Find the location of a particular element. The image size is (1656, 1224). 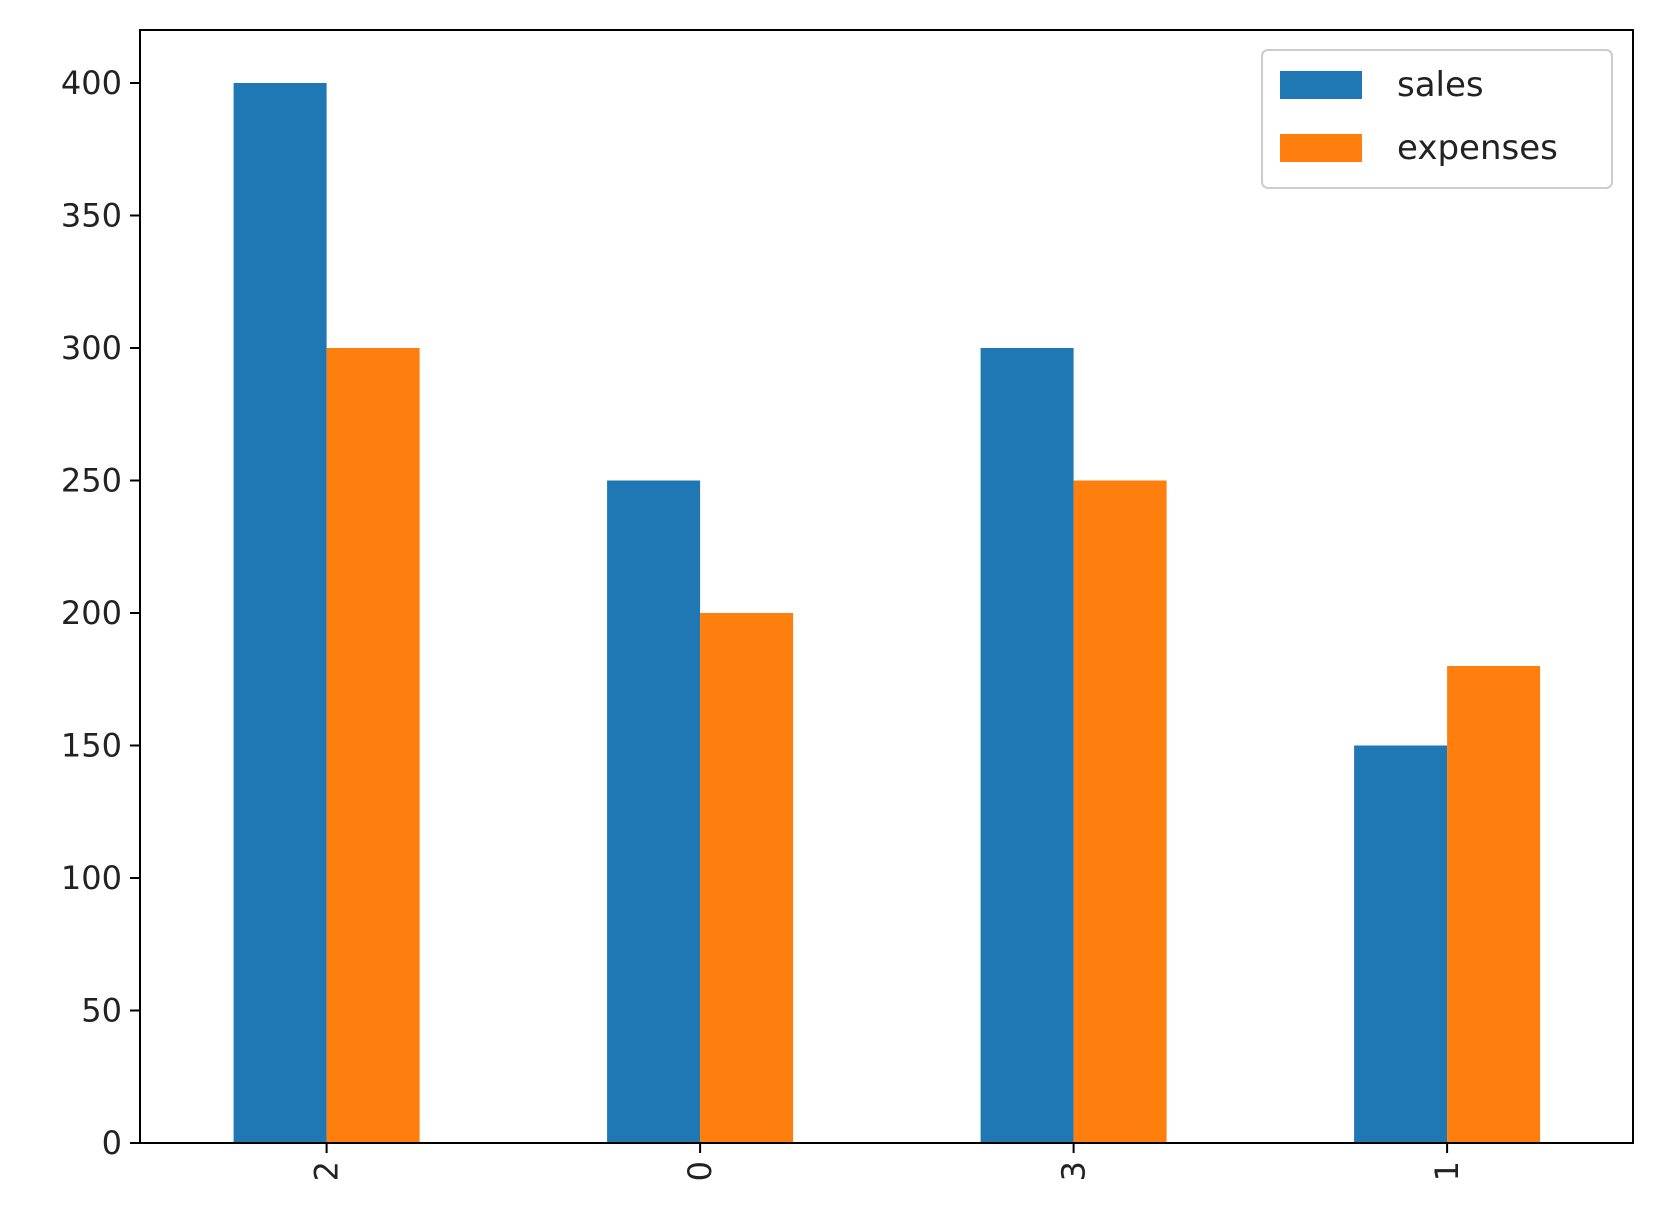

y-axis: 0 50 100 150 200 250 300 350 400 is located at coordinates (100, 613).